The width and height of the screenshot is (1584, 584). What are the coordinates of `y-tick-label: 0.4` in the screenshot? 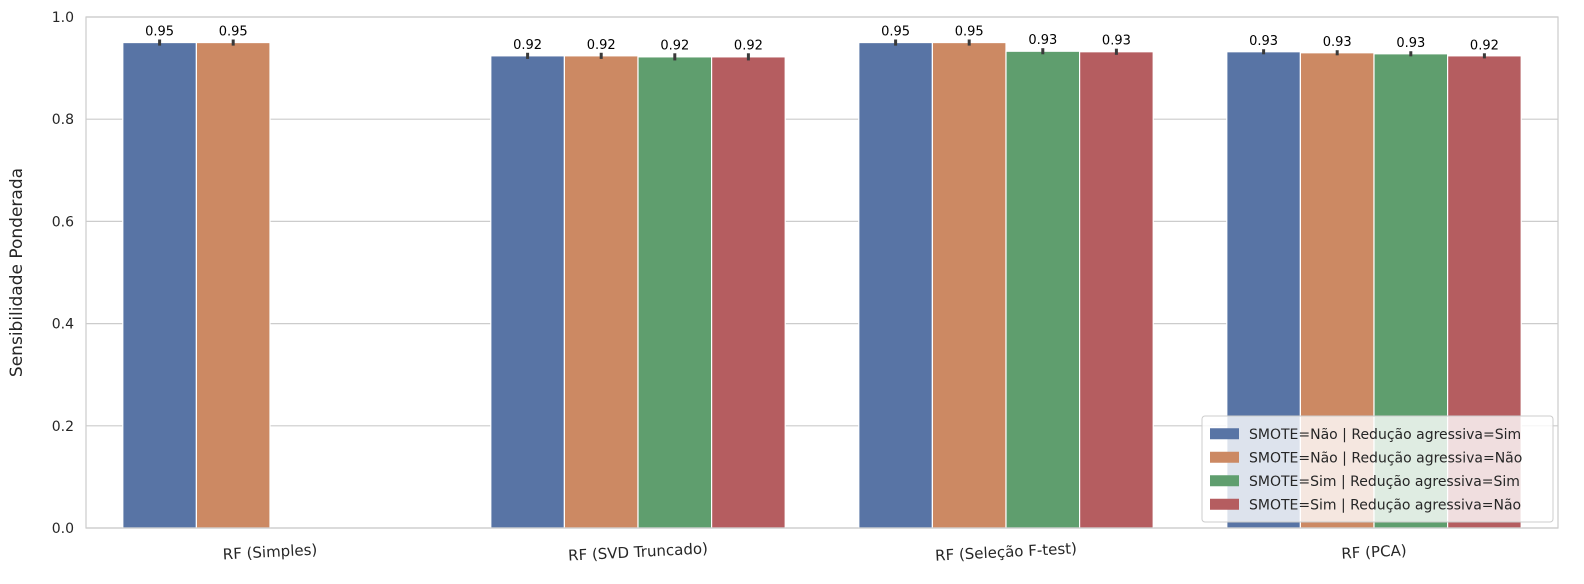 It's located at (63, 325).